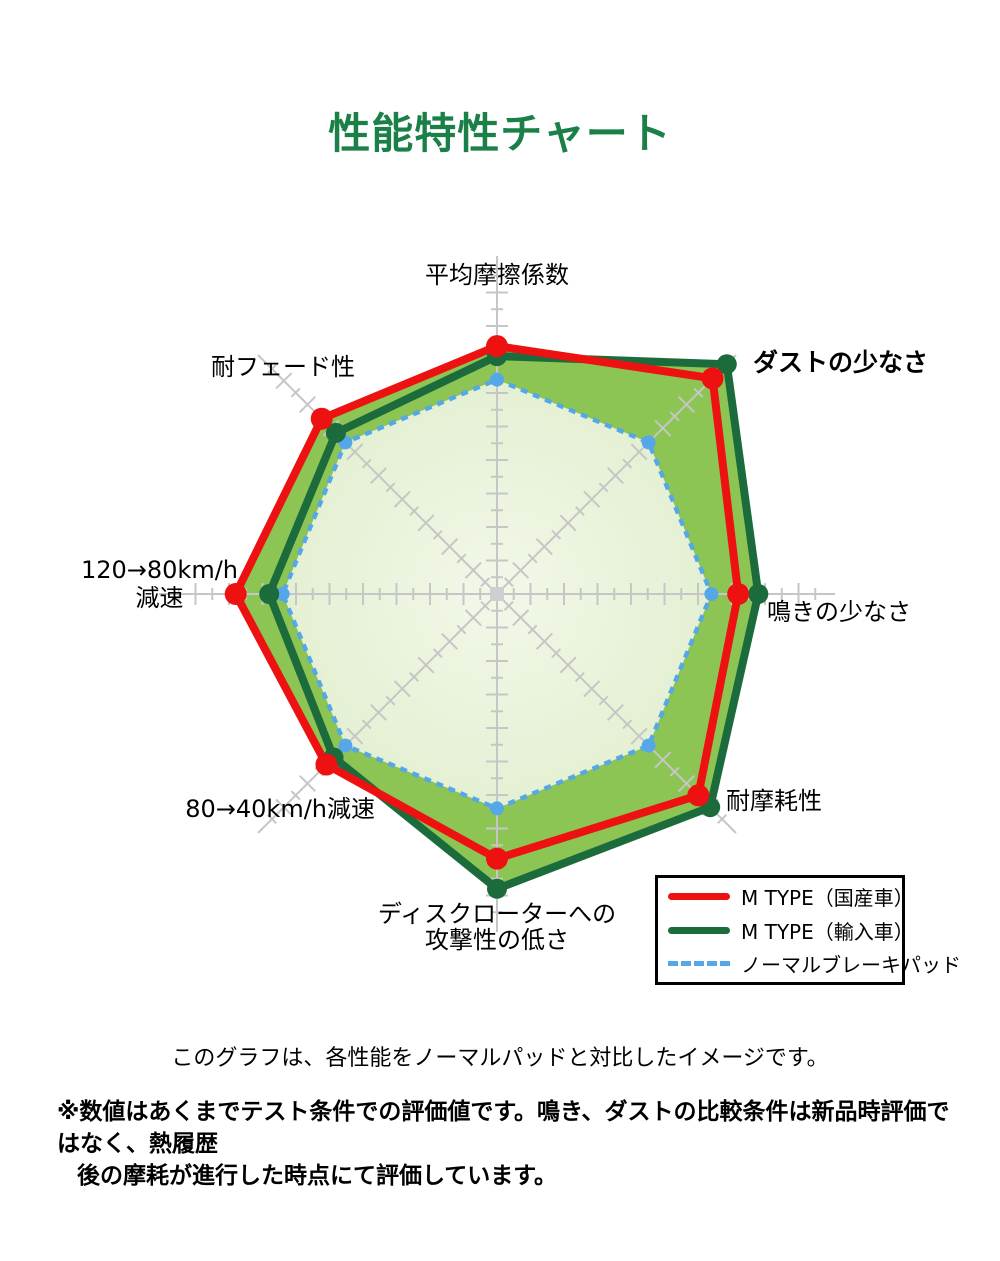 This screenshot has height=1261, width=1000. I want to click on legend-item-m-type-domestic: M TYPE（国産車）, so click(791, 896).